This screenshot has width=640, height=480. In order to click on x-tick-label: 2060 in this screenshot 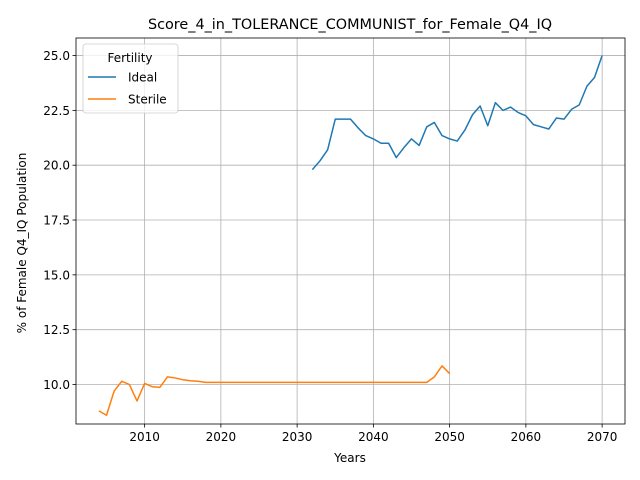, I will do `click(526, 437)`.